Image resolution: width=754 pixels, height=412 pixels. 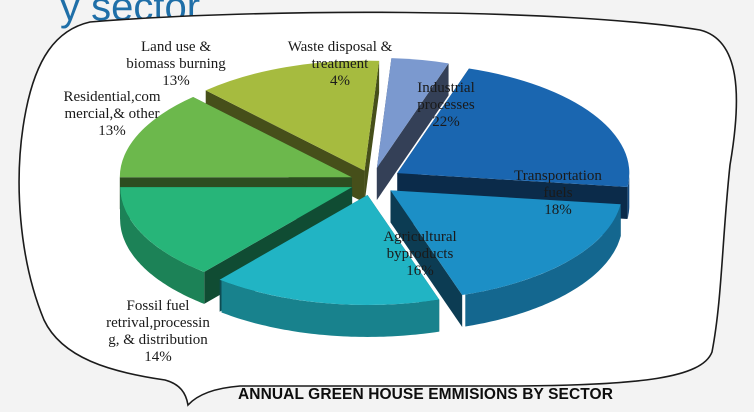 What do you see at coordinates (558, 210) in the screenshot?
I see `slice-percent: 18%` at bounding box center [558, 210].